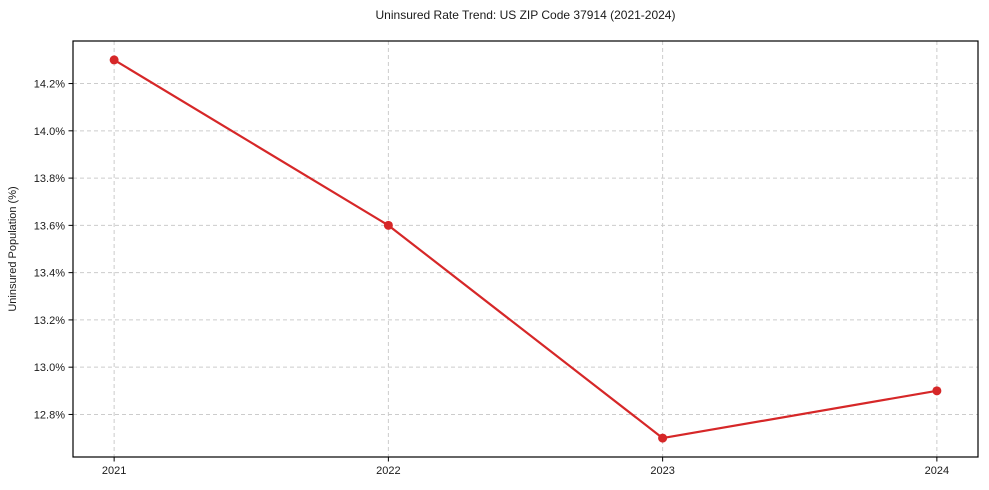 The height and width of the screenshot is (490, 989). What do you see at coordinates (388, 471) in the screenshot?
I see `x-tick-label: 2022` at bounding box center [388, 471].